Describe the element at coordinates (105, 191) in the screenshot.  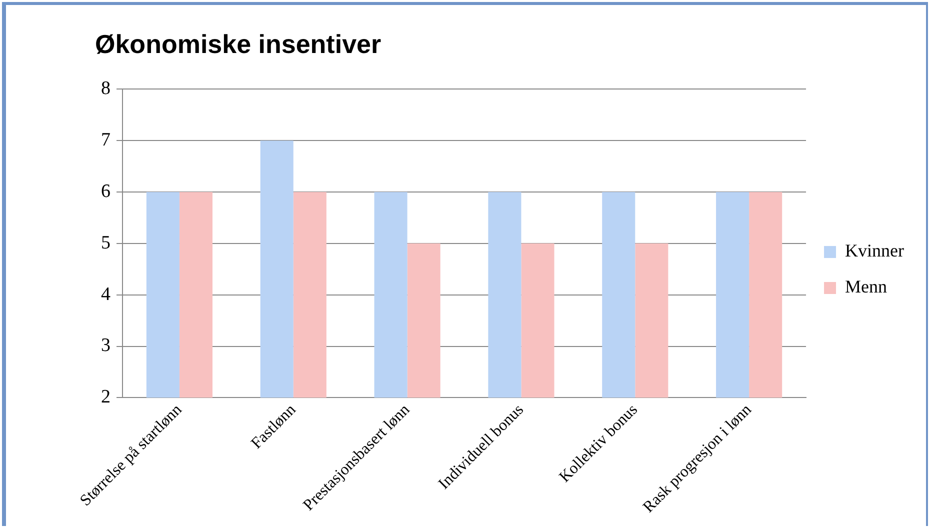
I see `y-tick-label: 6` at that location.